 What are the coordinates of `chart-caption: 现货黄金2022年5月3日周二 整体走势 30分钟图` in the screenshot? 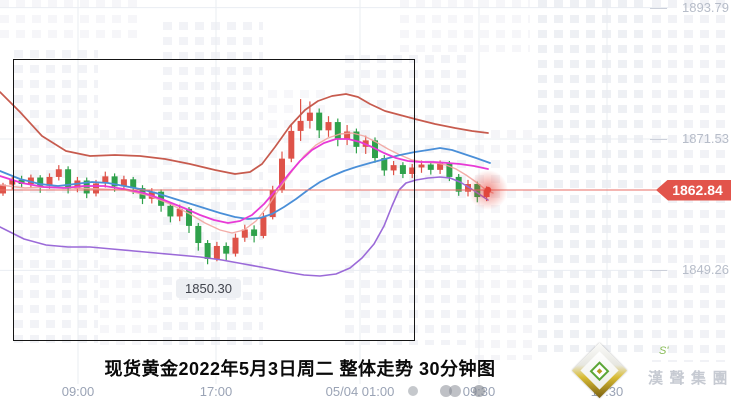 It's located at (300, 369).